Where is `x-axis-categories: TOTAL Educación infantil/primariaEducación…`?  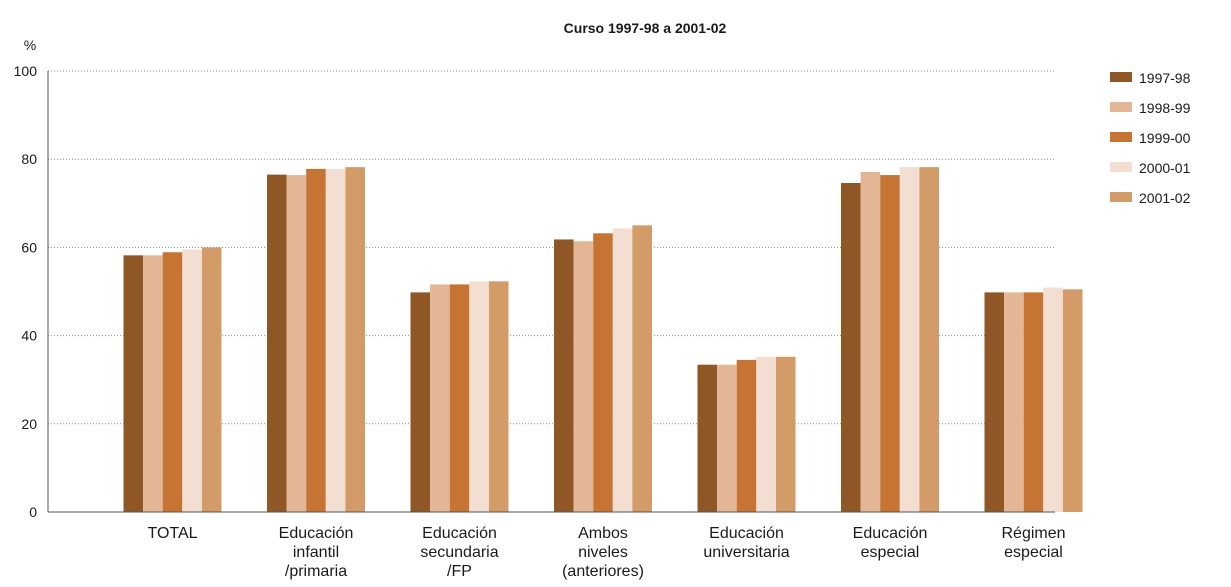
x-axis-categories: TOTAL Educación infantil/primariaEducación… is located at coordinates (606, 552).